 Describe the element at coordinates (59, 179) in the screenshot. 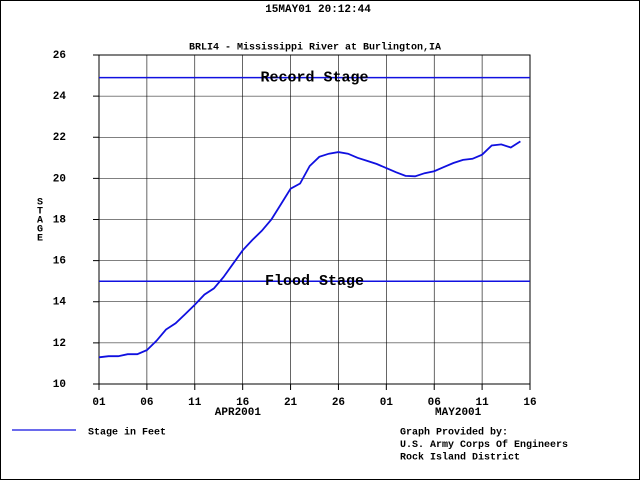

I see `y-tick-label: 20` at that location.